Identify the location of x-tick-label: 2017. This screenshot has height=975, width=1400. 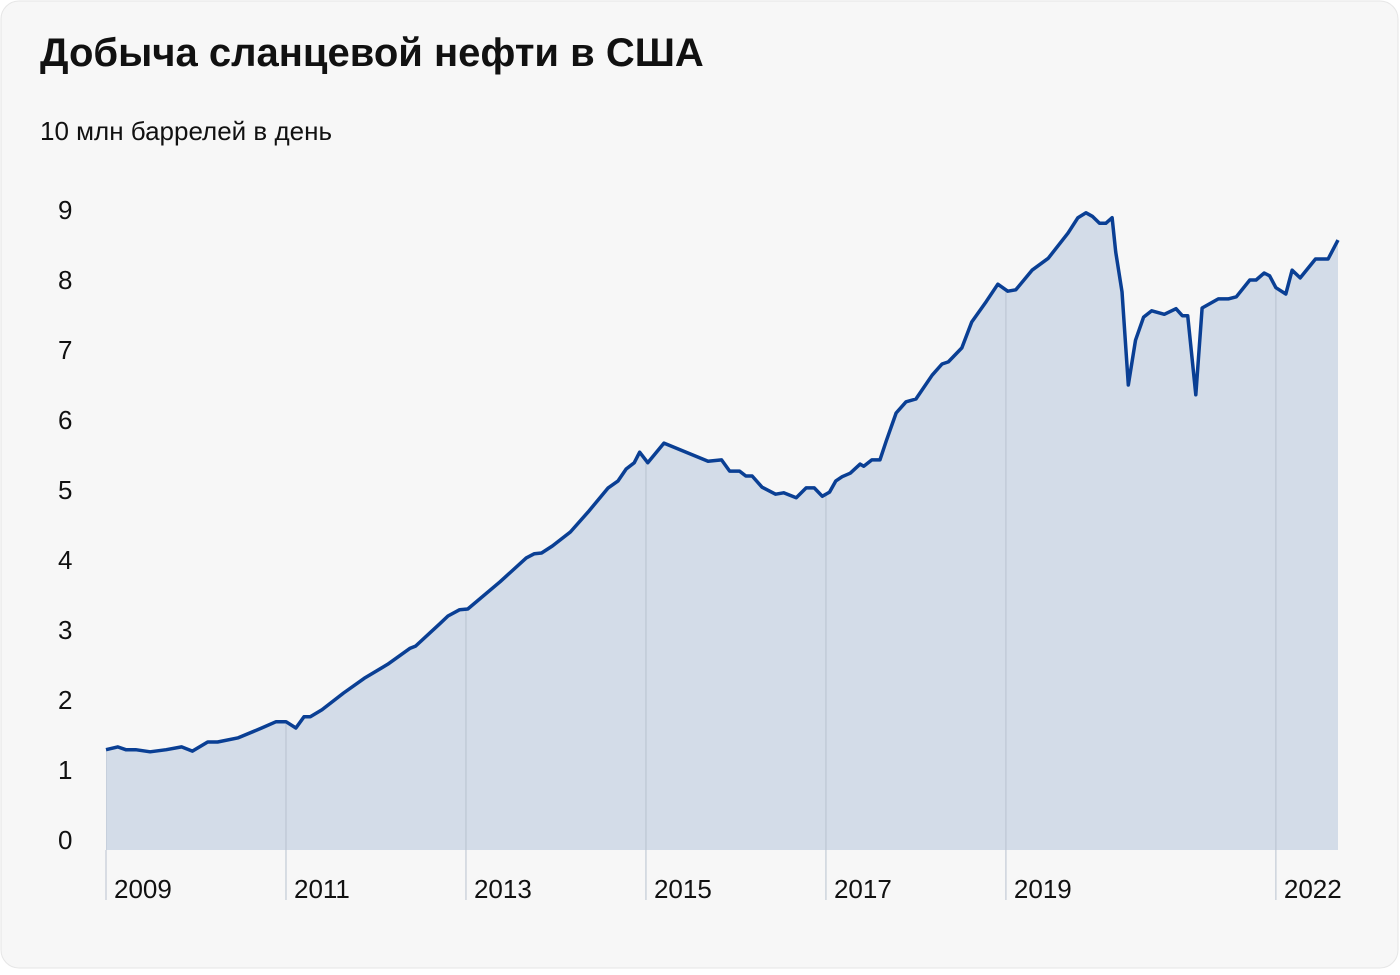
(863, 889).